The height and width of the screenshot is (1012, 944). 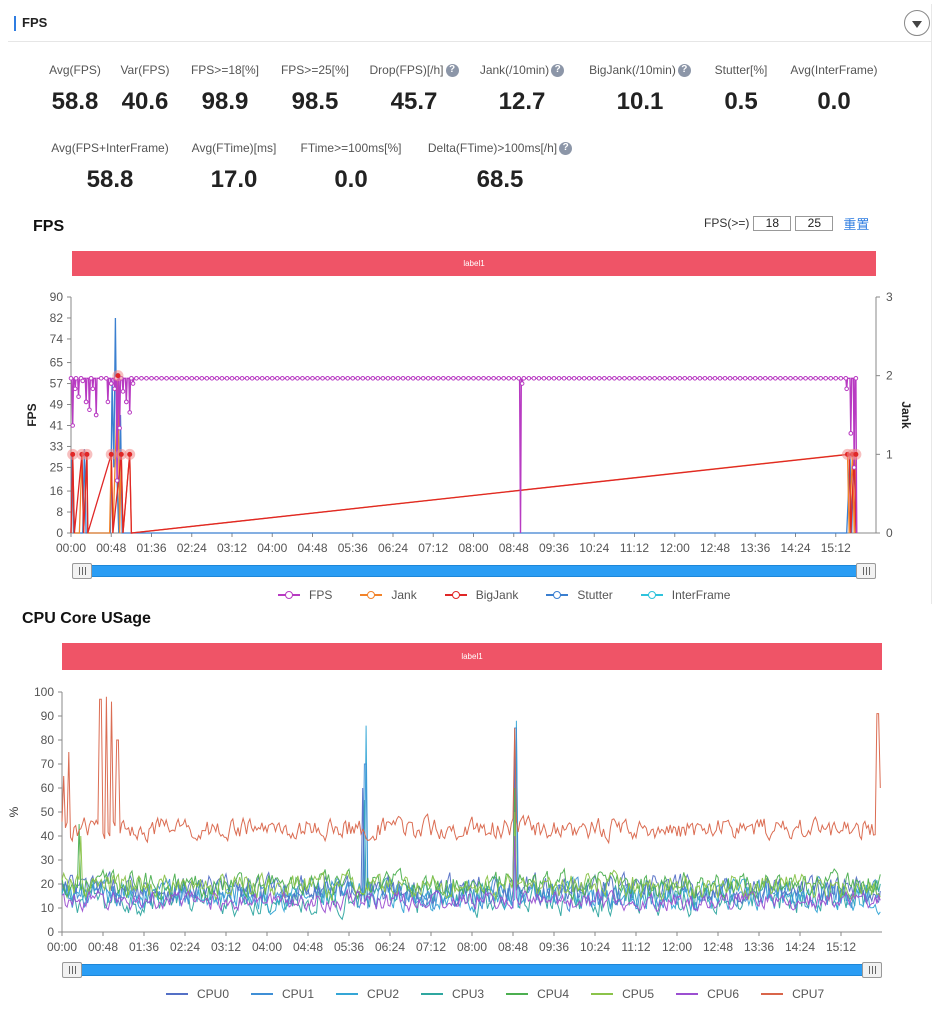 What do you see at coordinates (917, 23) in the screenshot?
I see `collapse-button` at bounding box center [917, 23].